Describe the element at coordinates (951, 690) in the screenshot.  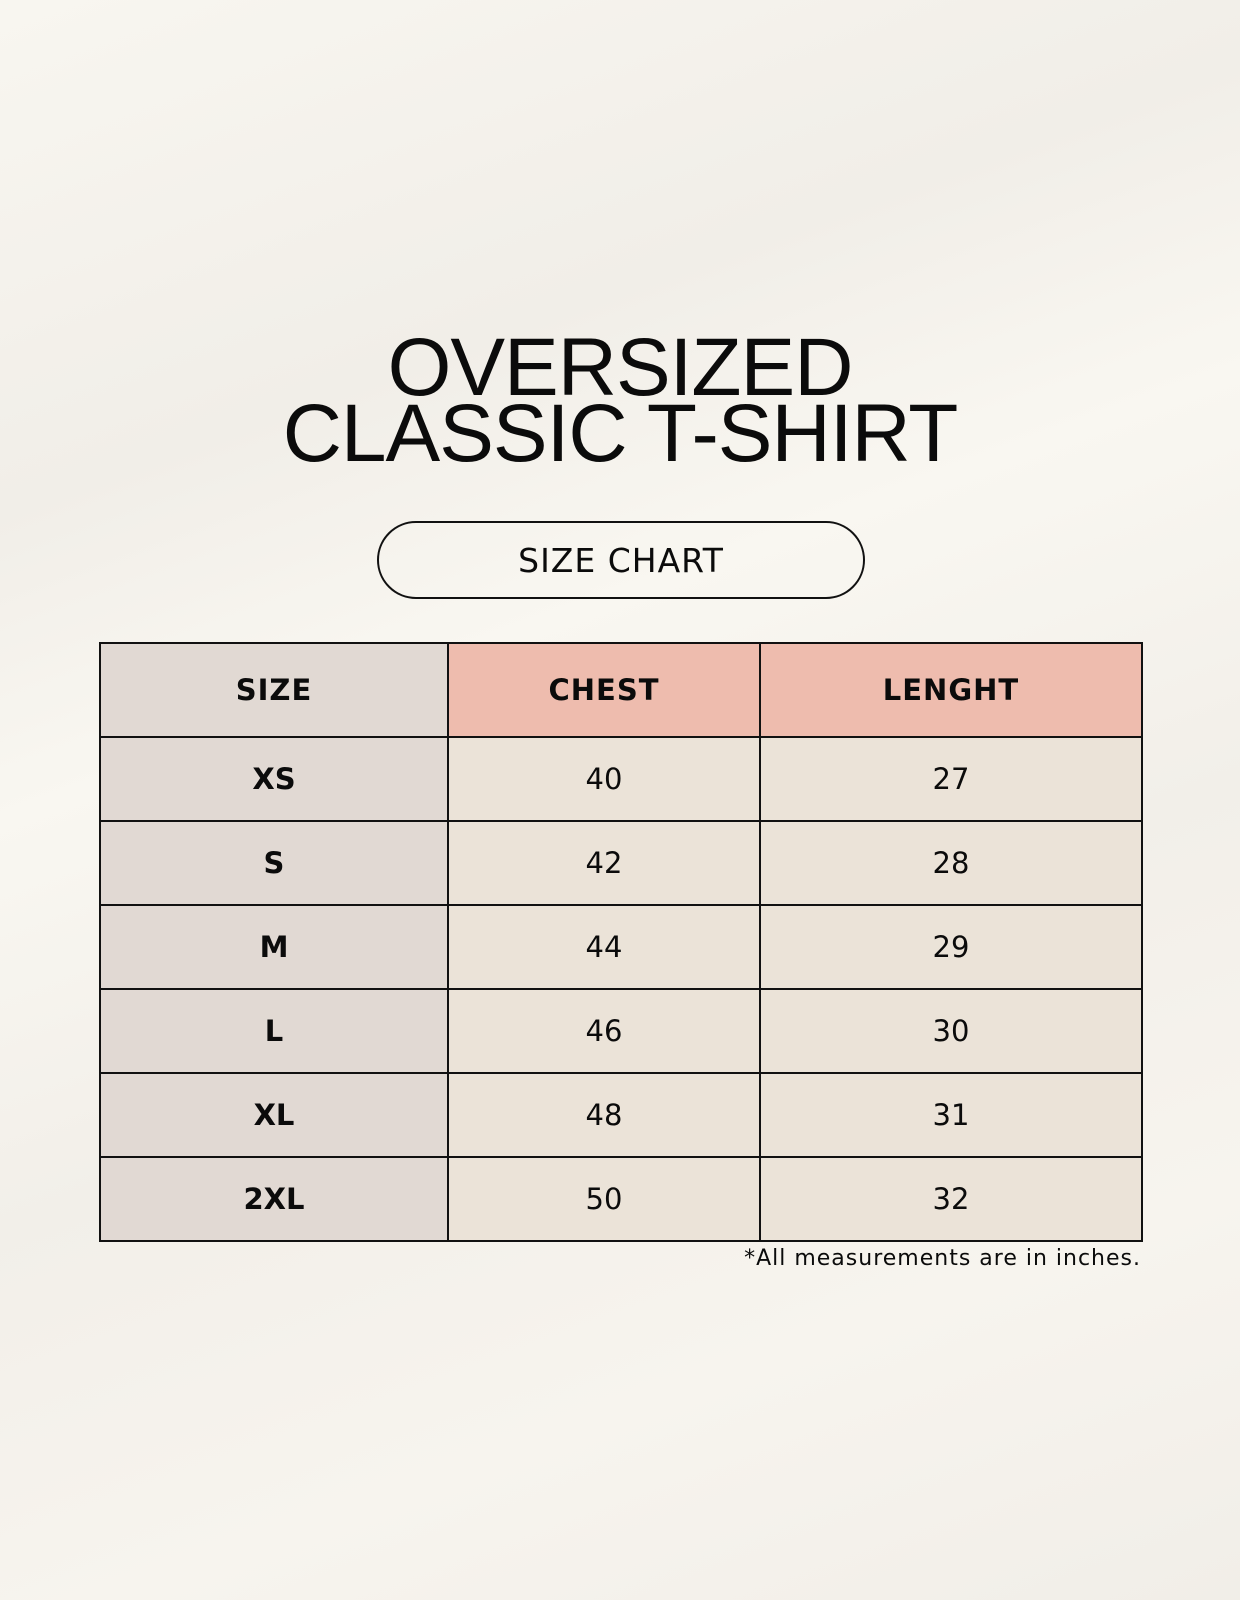
I see `header-length: LENGHT` at that location.